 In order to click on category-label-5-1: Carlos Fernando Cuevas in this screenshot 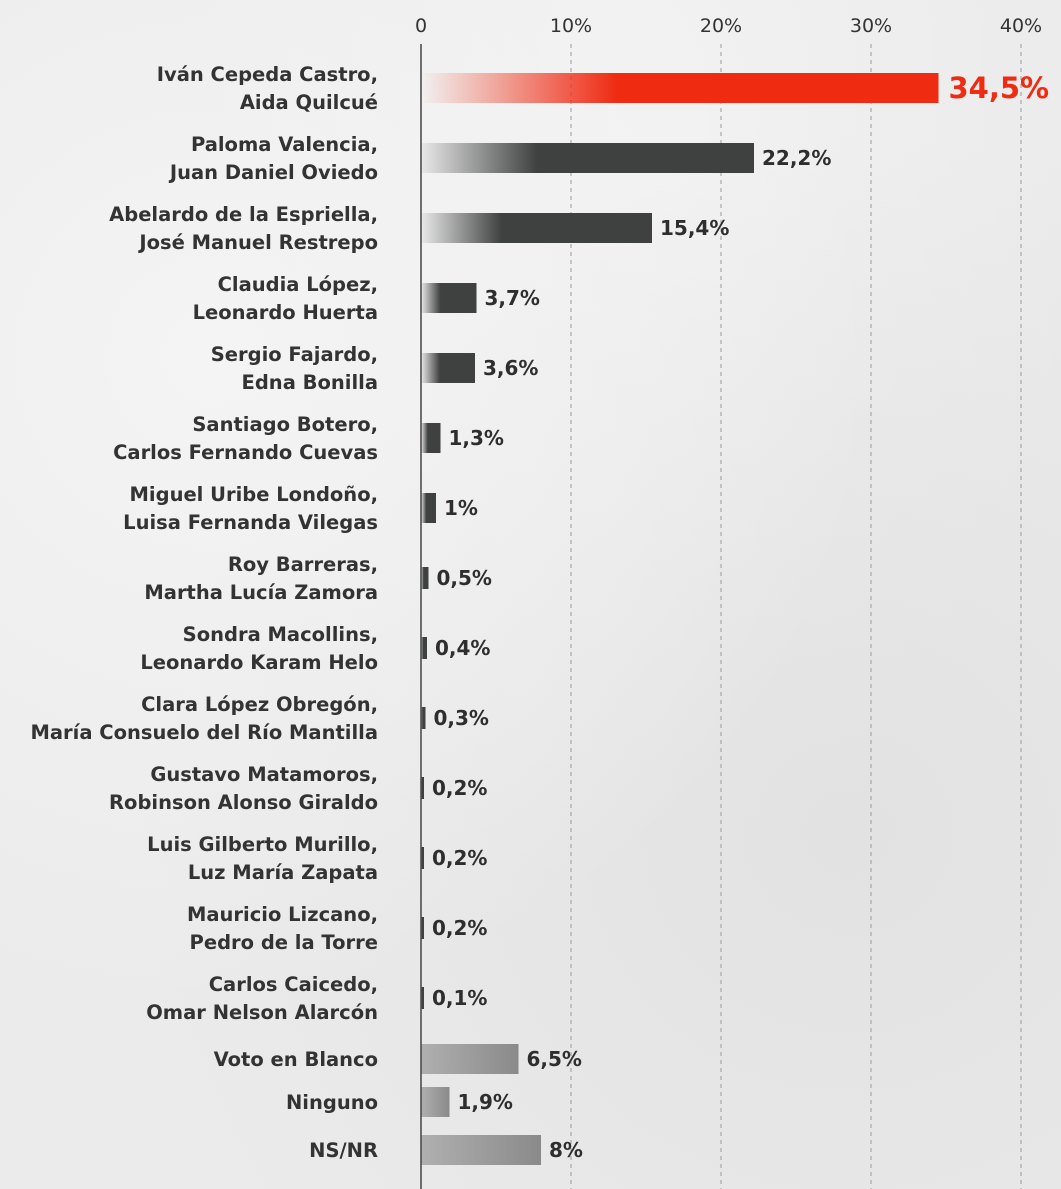, I will do `click(245, 452)`.